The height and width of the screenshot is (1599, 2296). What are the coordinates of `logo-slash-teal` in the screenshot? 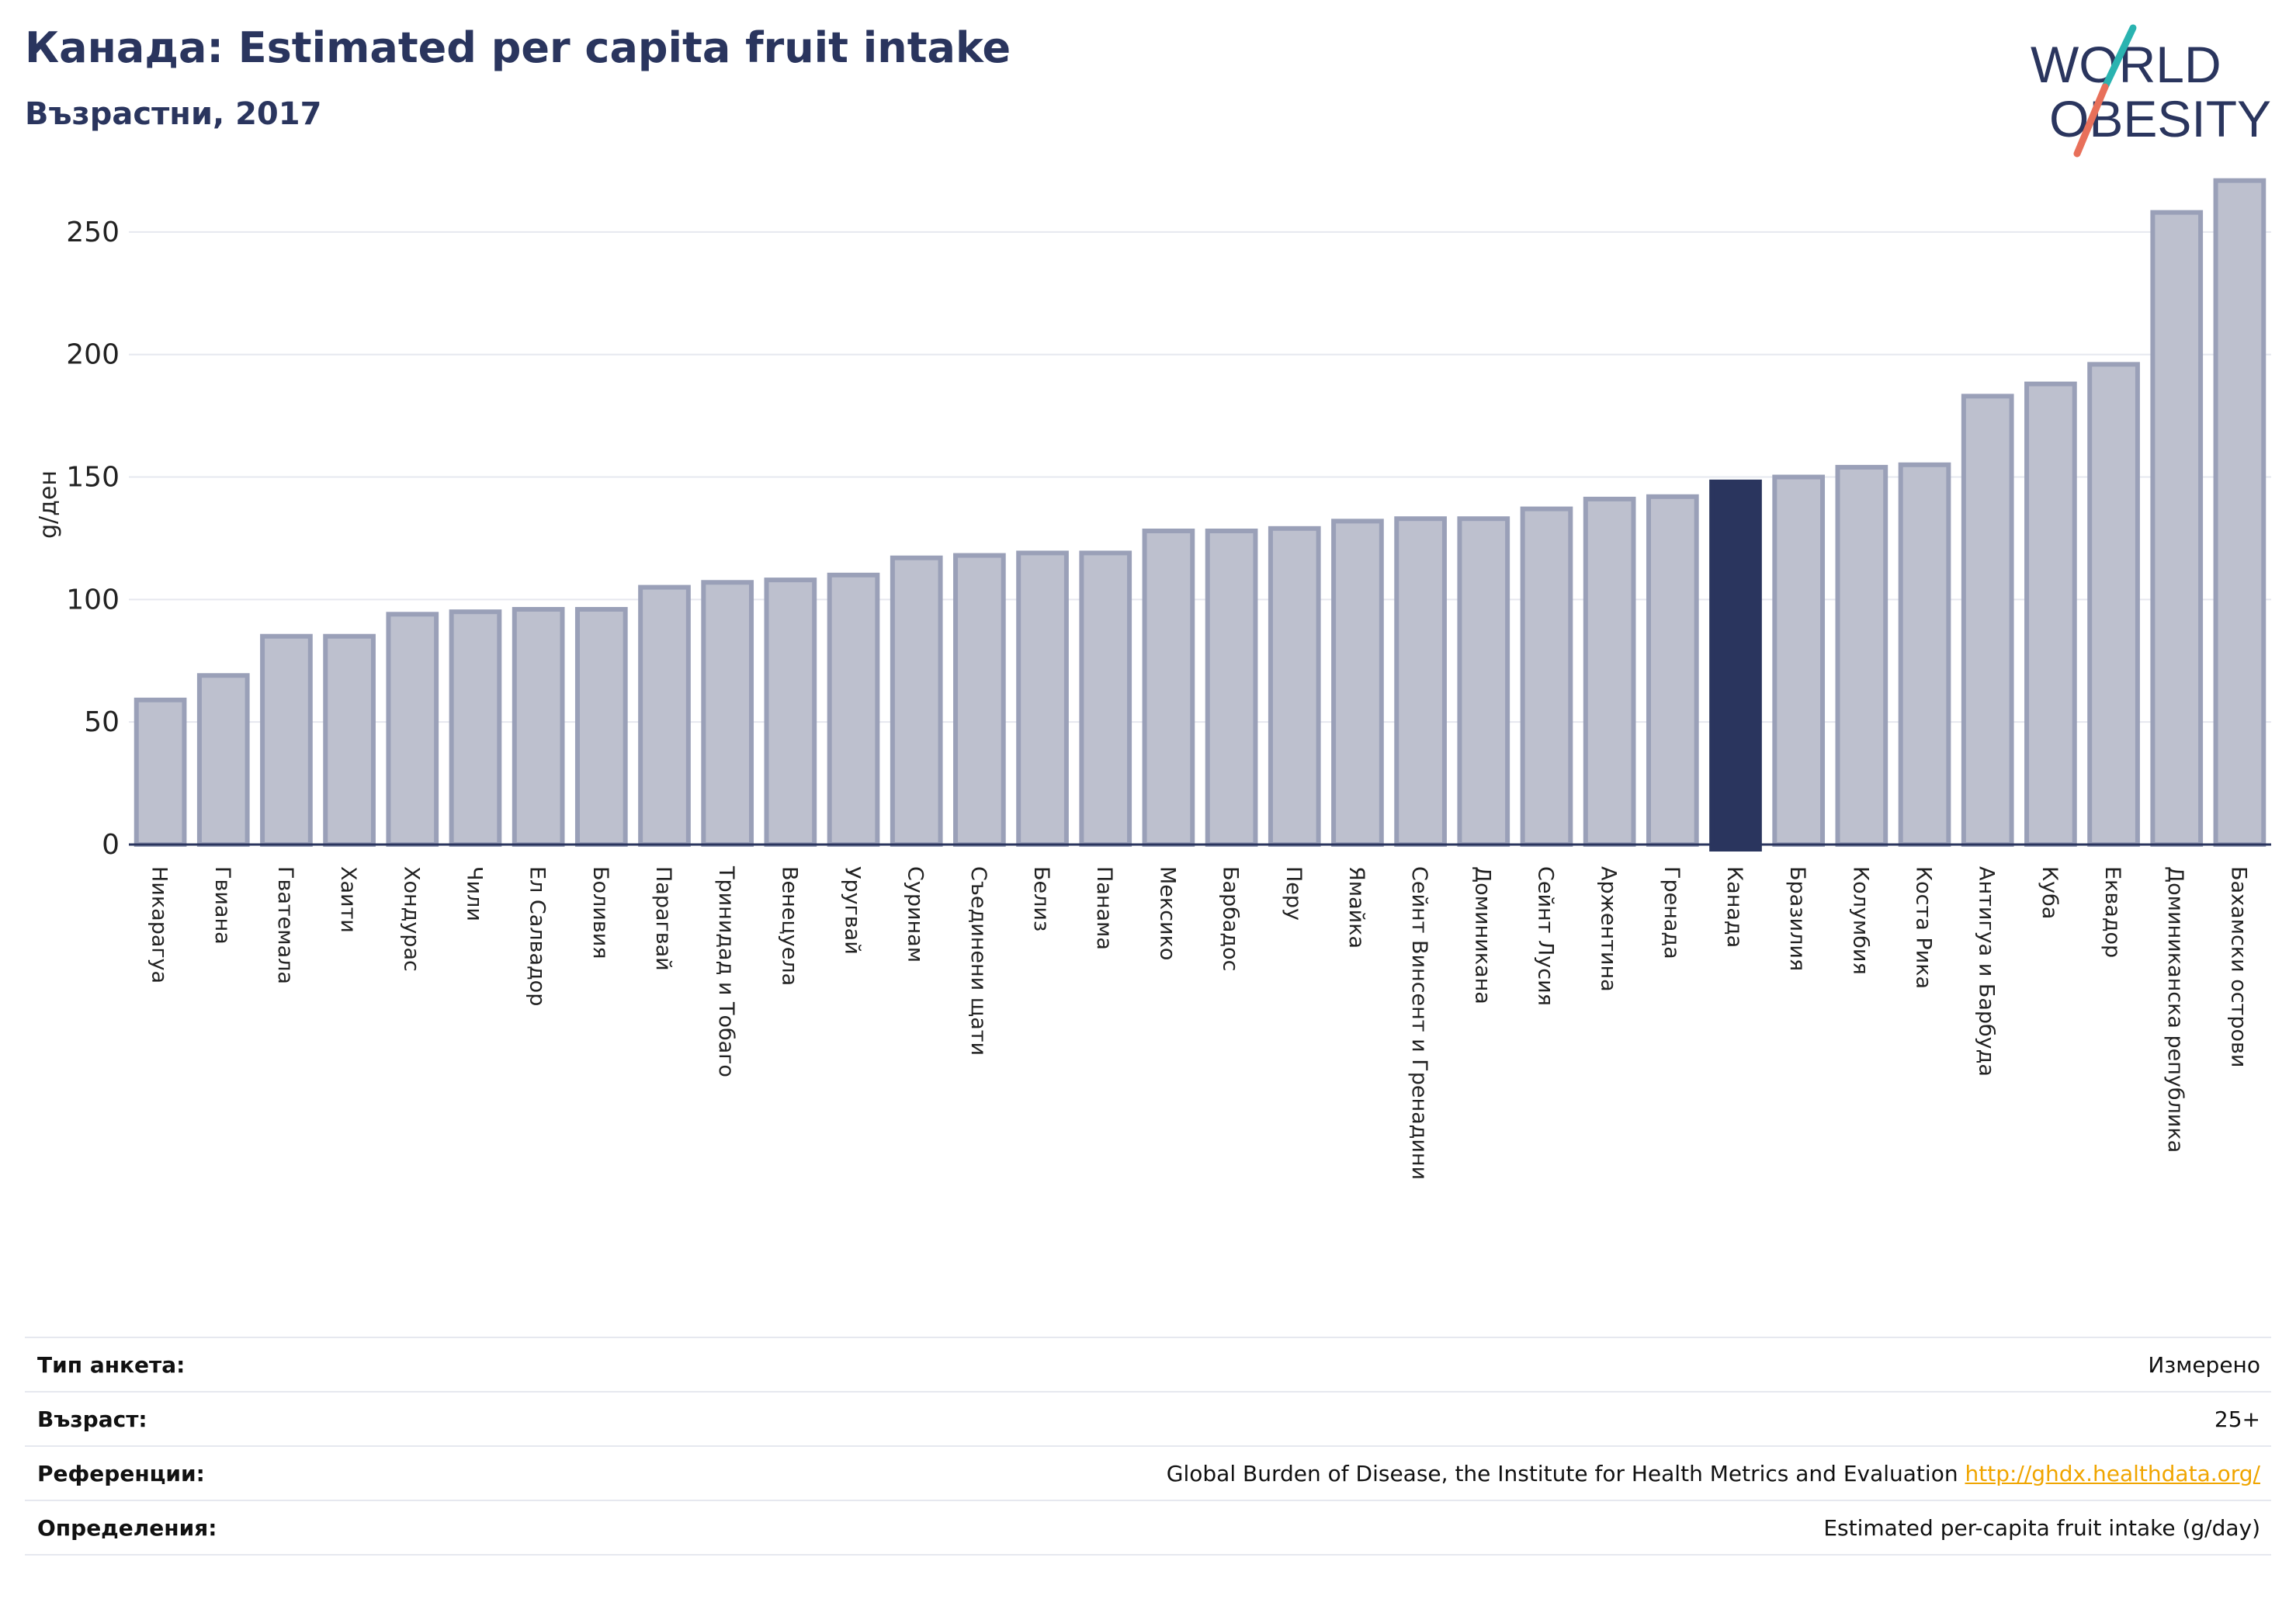 It's located at (2119, 57).